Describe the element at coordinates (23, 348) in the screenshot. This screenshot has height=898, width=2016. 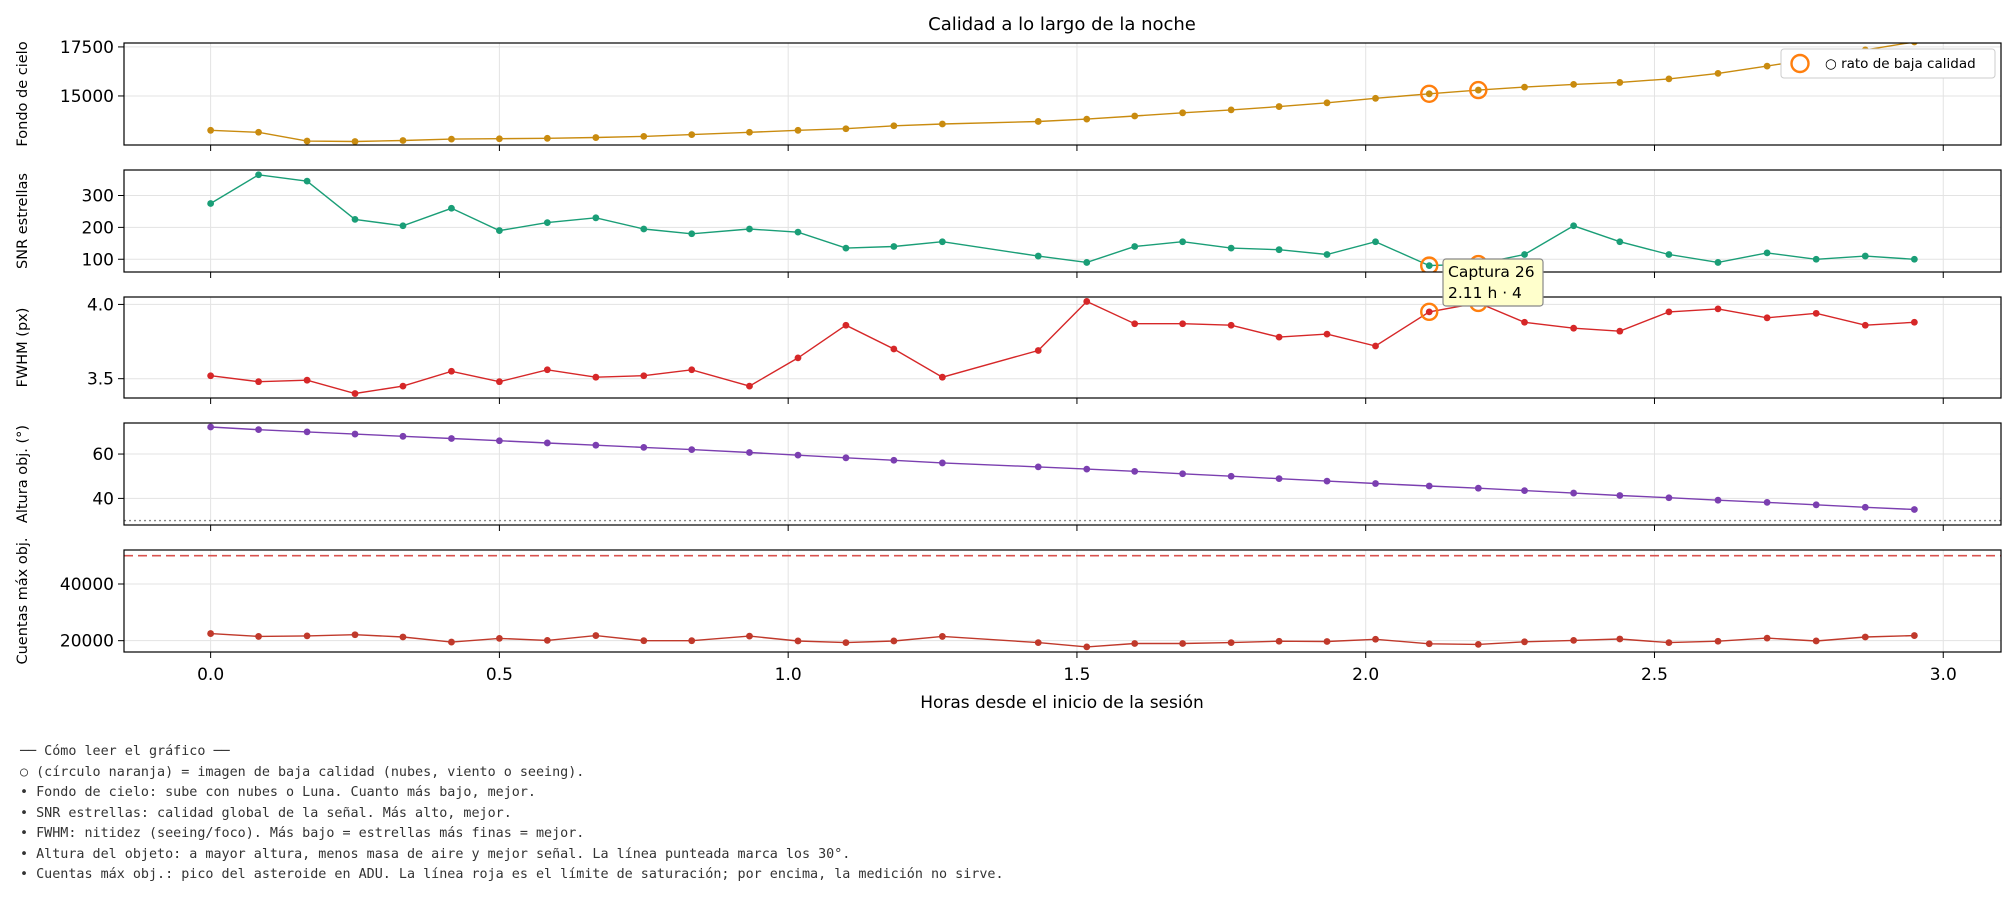
I see `y-axis-label: FWHM (px)` at that location.